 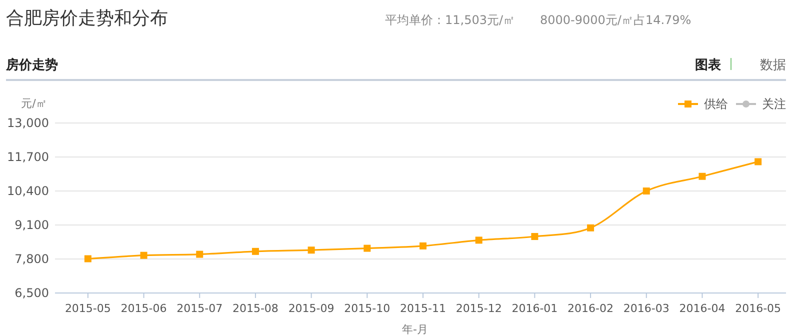 What do you see at coordinates (87, 18) in the screenshot?
I see `chart-title: 合肥房价走势和分布` at bounding box center [87, 18].